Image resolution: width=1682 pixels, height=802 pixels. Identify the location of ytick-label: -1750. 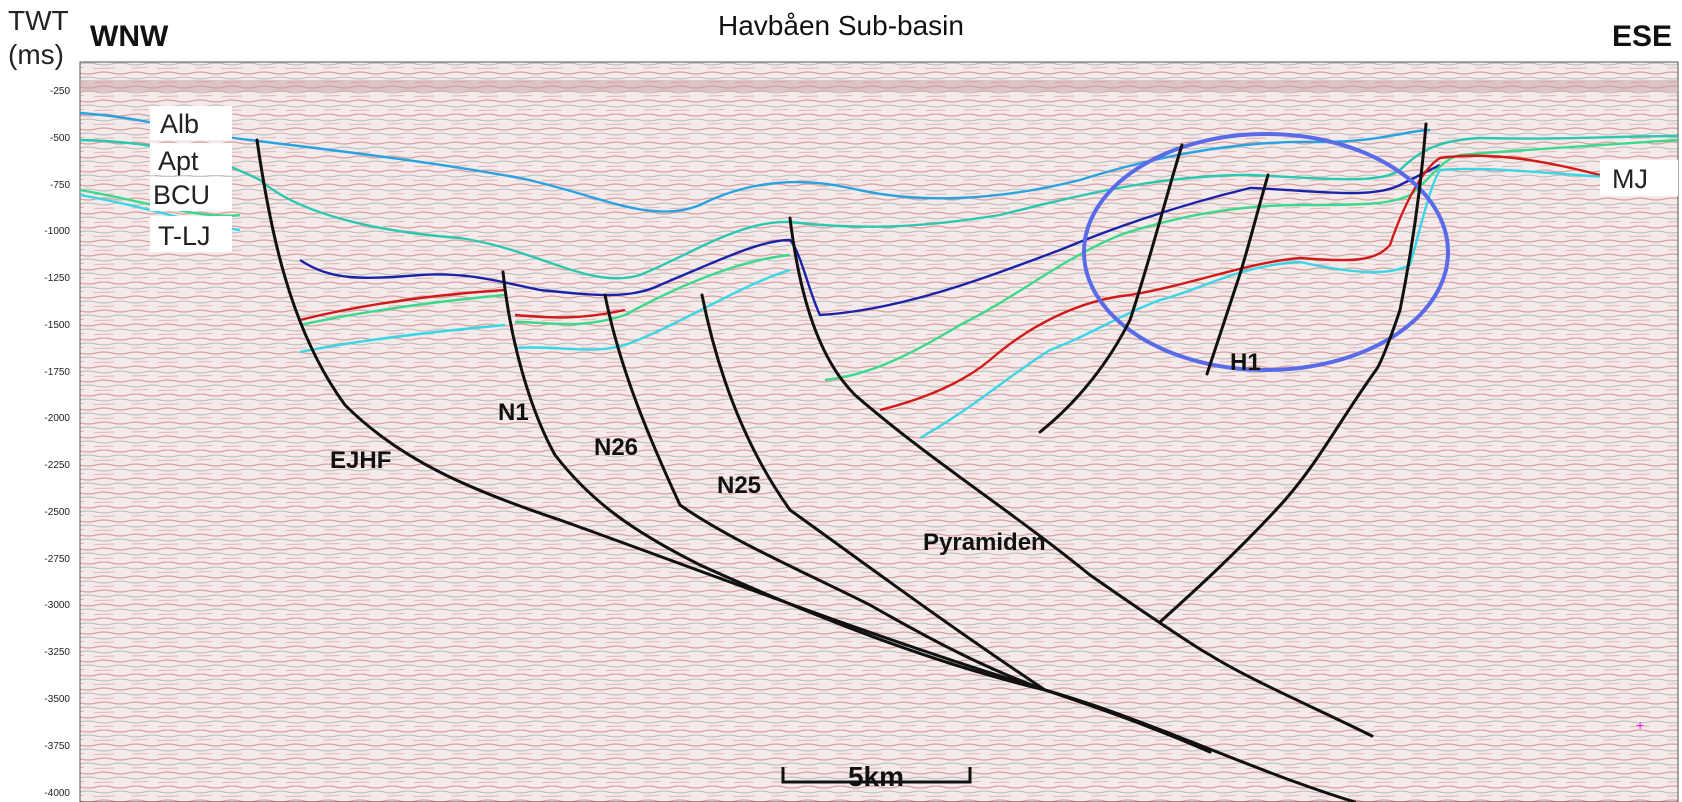
(57, 372).